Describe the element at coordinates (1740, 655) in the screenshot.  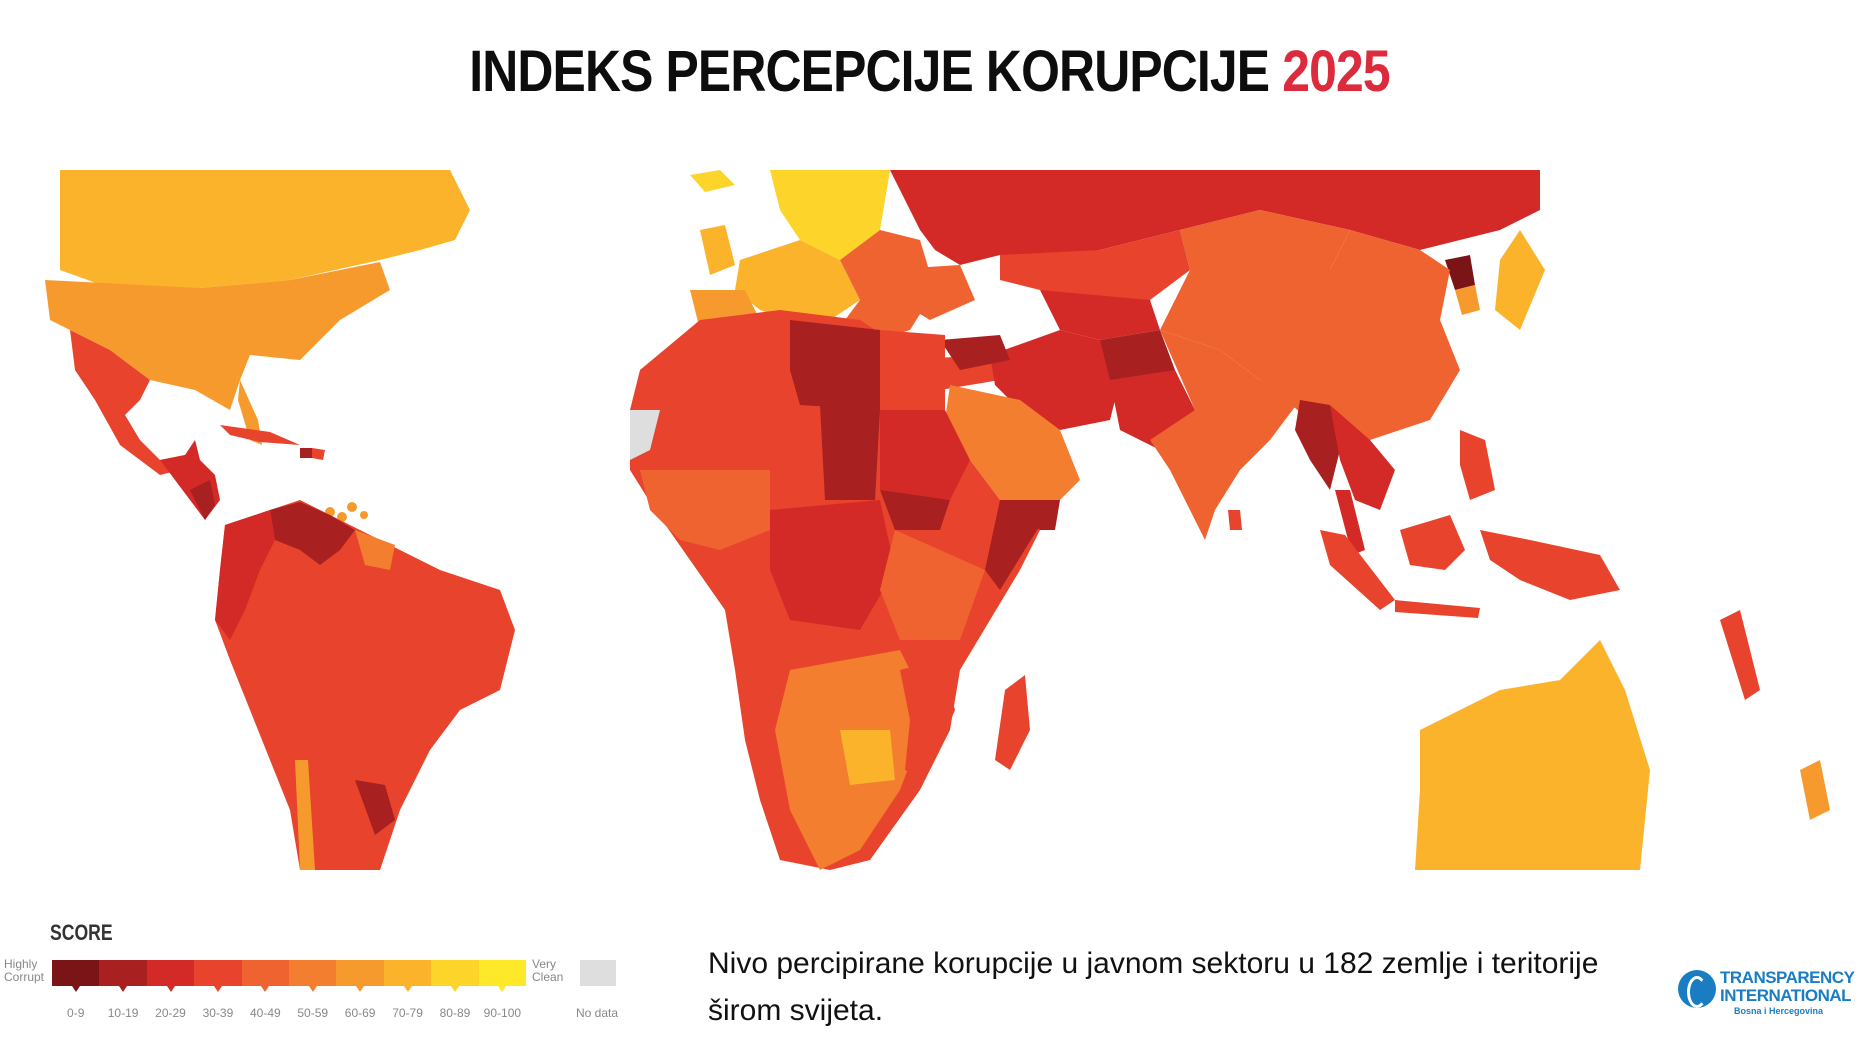
I see `region-pacific-isles` at that location.